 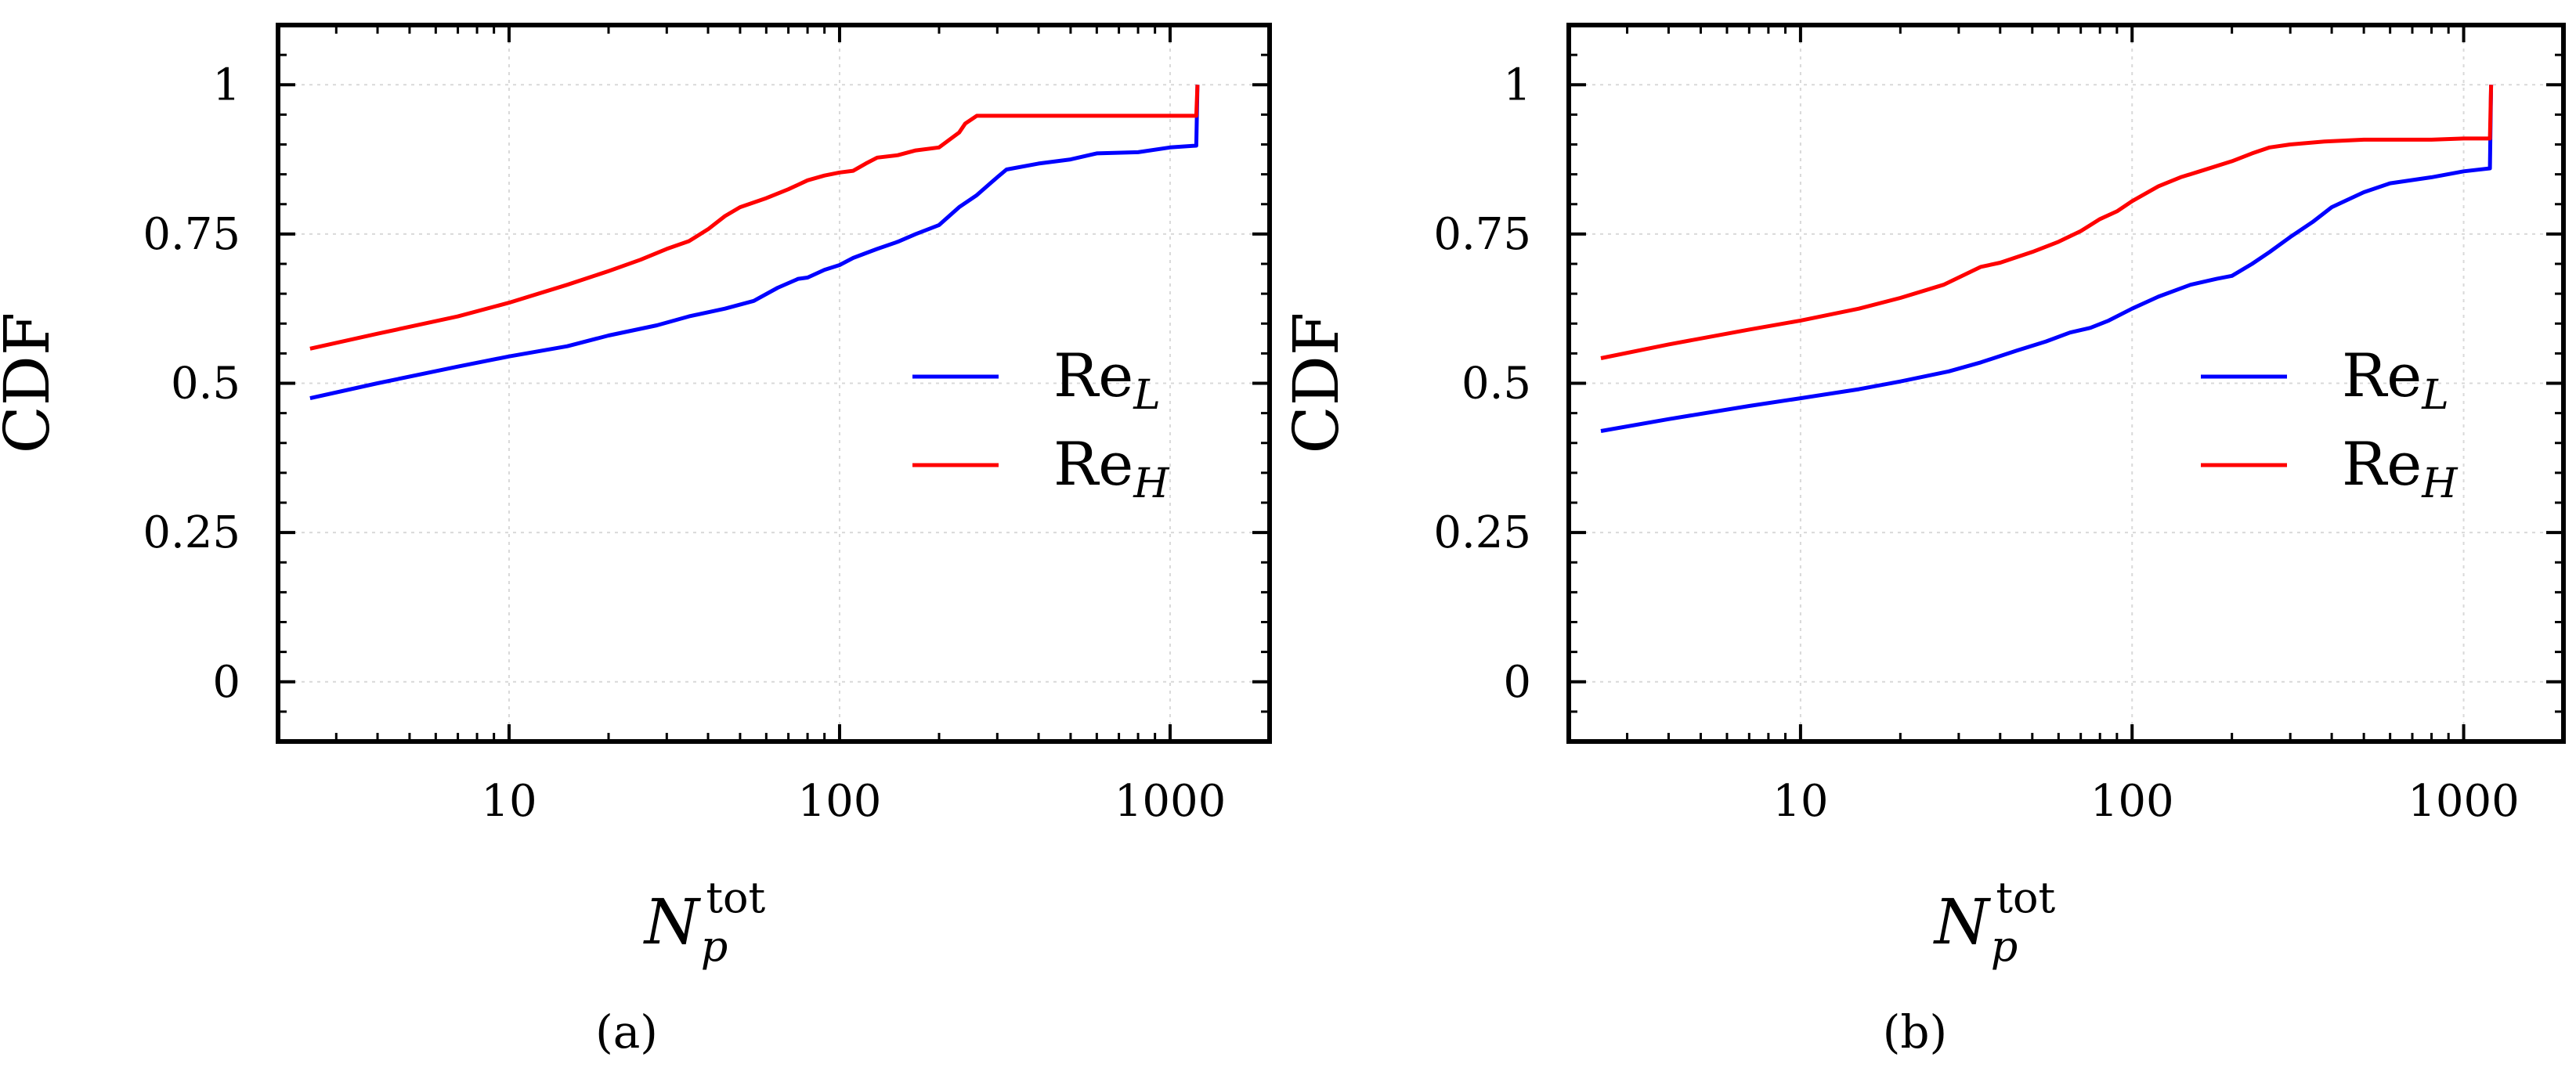 I want to click on series-b, so click(x=2047, y=259).